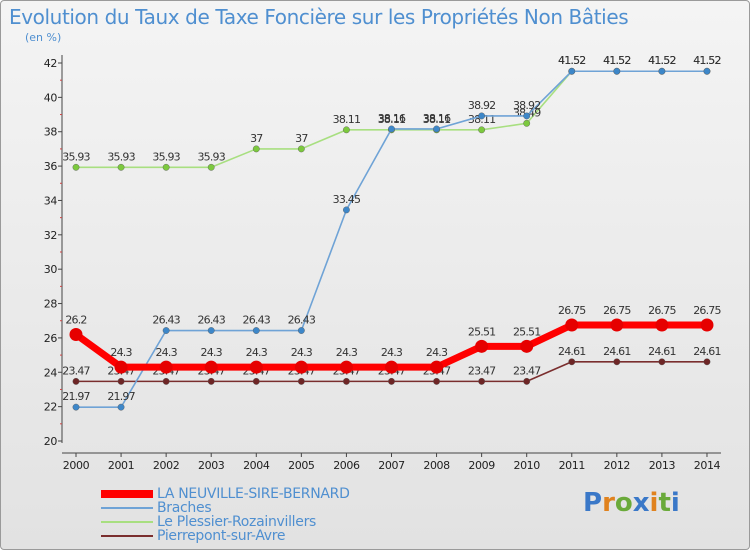 Image resolution: width=750 pixels, height=550 pixels. What do you see at coordinates (51, 97) in the screenshot?
I see `y-tick-label: 40` at bounding box center [51, 97].